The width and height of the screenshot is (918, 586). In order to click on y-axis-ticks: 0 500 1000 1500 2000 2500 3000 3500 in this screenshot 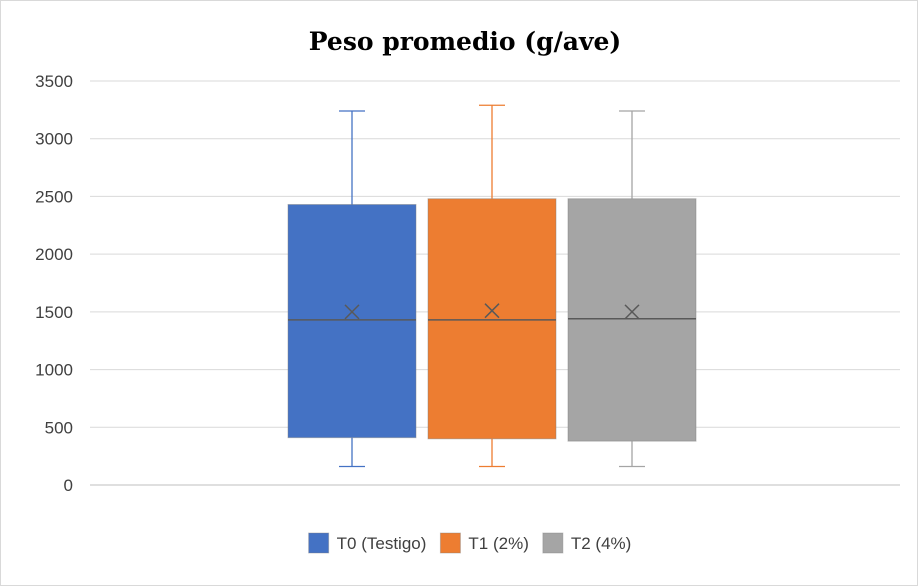, I will do `click(54, 283)`.